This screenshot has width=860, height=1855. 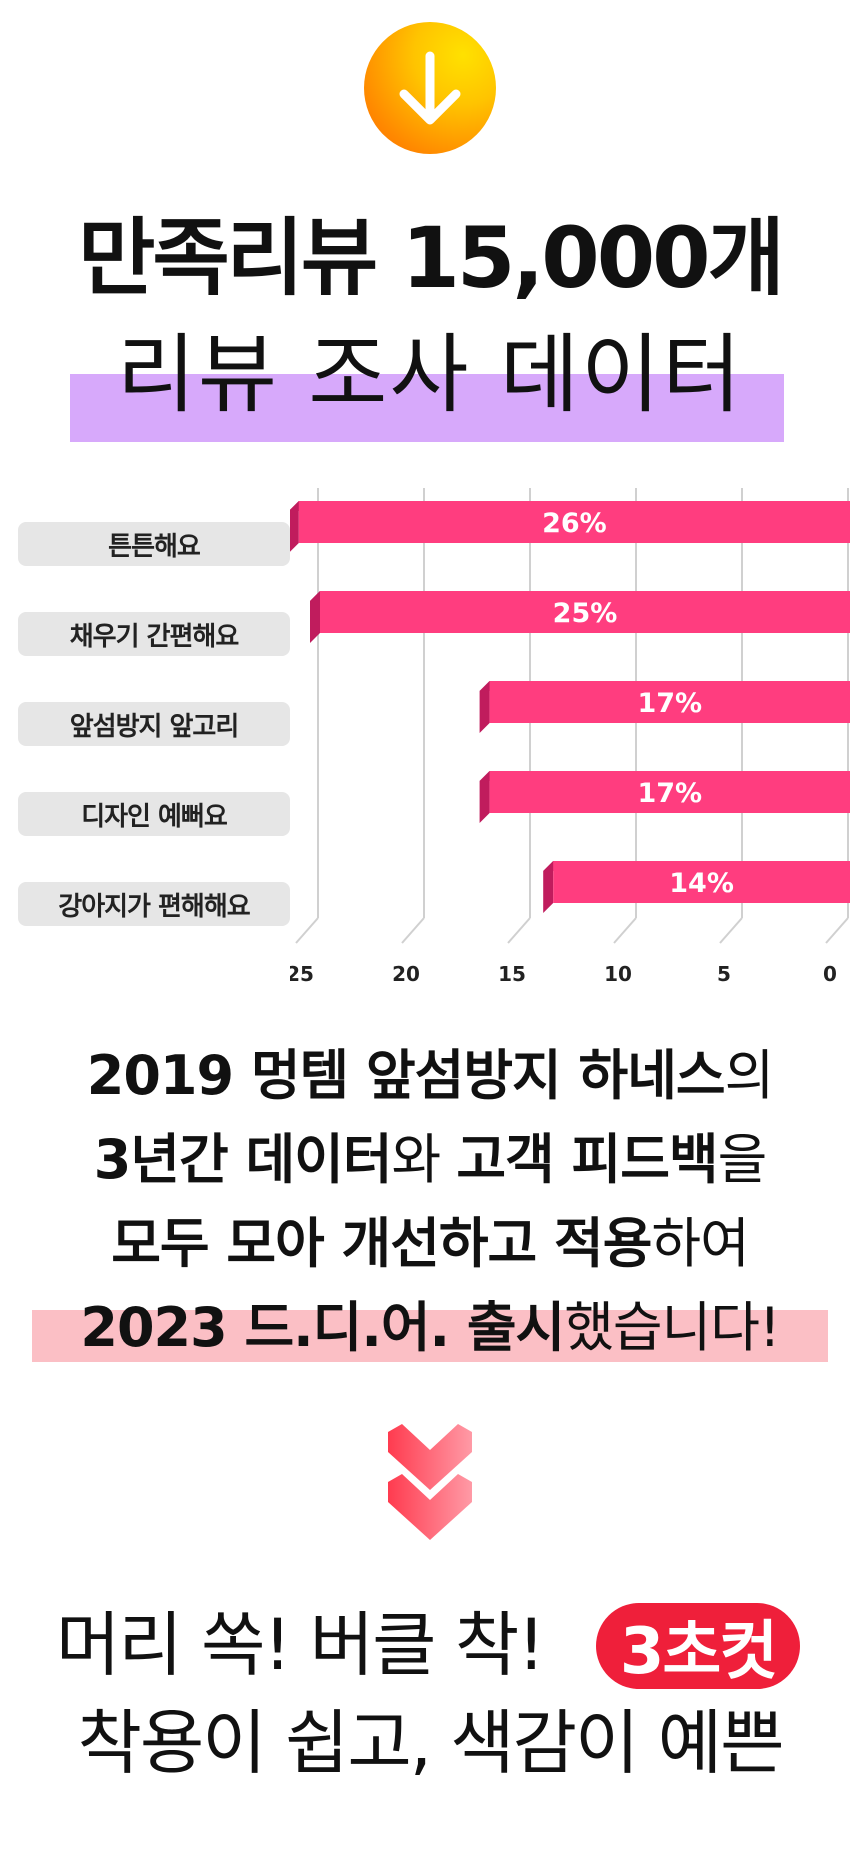 I want to click on paragraph-normal: 했습니다!, so click(x=672, y=1327).